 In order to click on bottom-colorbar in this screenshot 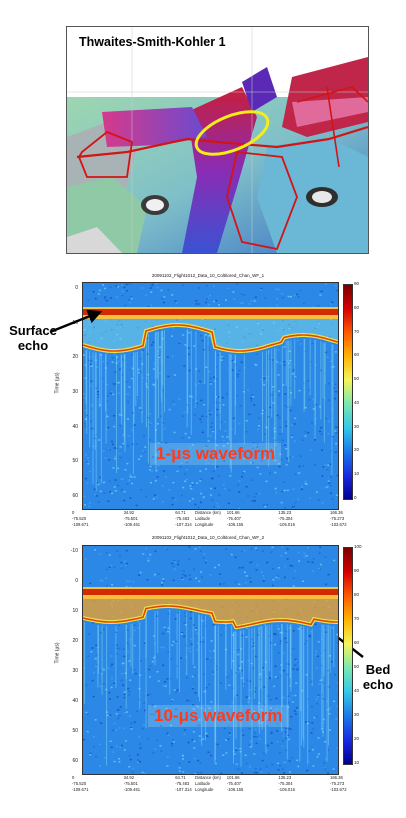, I will do `click(348, 656)`.